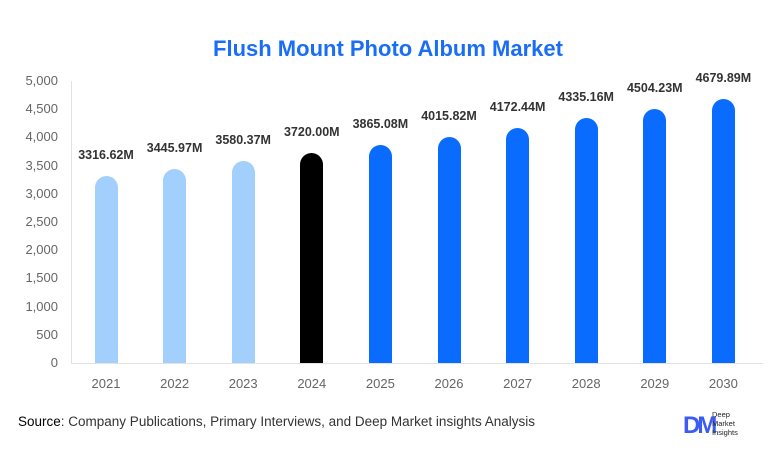 This screenshot has width=776, height=472. Describe the element at coordinates (106, 154) in the screenshot. I see `value-label: 3316.62M` at that location.